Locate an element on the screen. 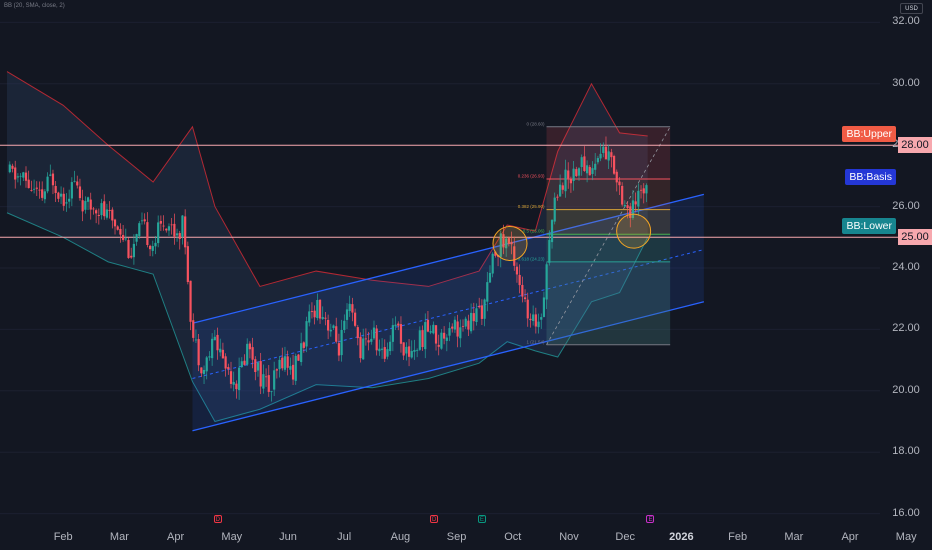 The image size is (932, 550). time-tick-label: Apr is located at coordinates (850, 537).